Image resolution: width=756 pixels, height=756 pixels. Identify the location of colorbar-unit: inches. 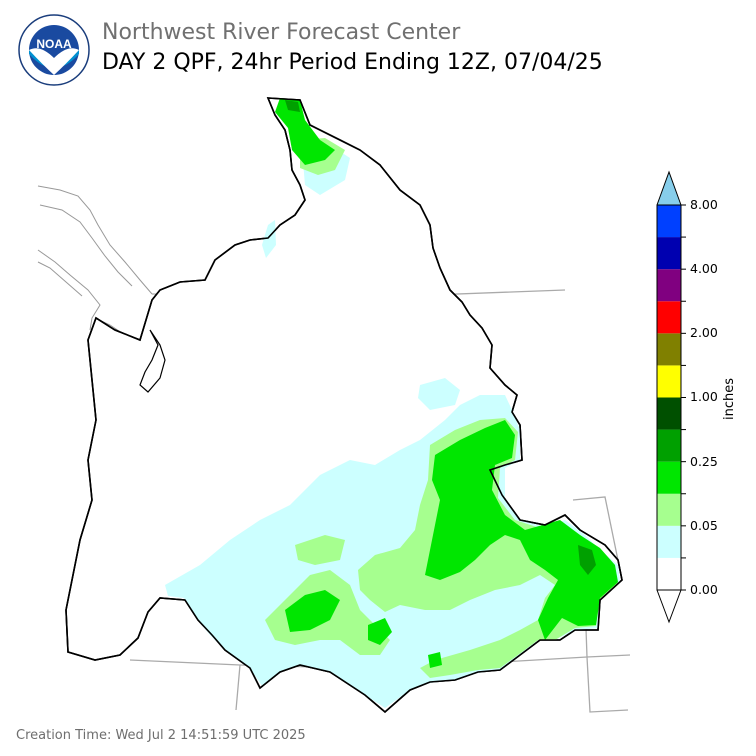
(729, 398).